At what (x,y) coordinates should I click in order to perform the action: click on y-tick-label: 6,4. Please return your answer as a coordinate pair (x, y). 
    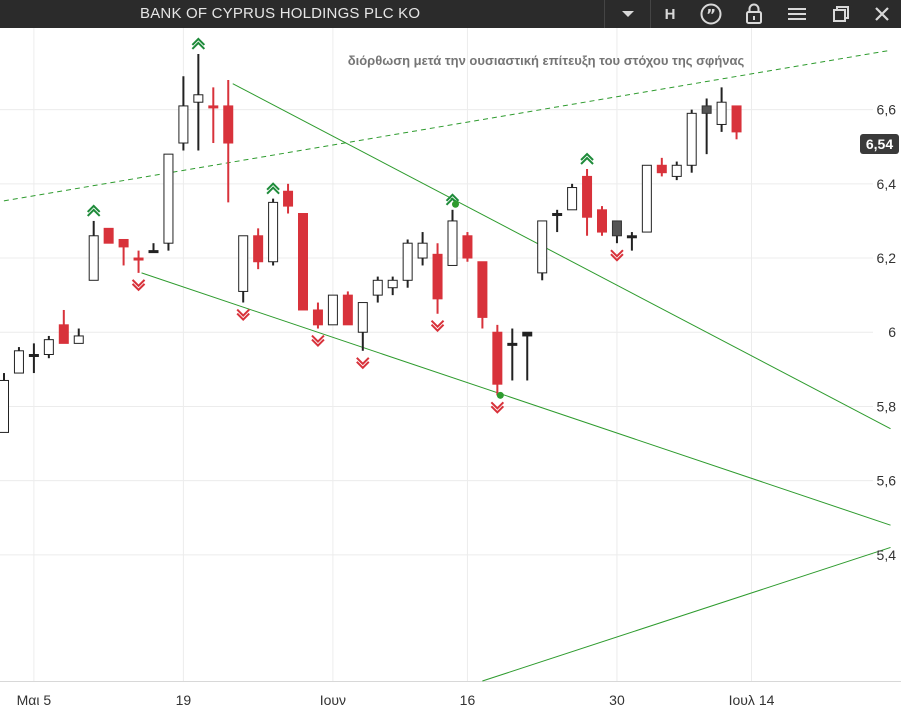
    Looking at the image, I should click on (887, 184).